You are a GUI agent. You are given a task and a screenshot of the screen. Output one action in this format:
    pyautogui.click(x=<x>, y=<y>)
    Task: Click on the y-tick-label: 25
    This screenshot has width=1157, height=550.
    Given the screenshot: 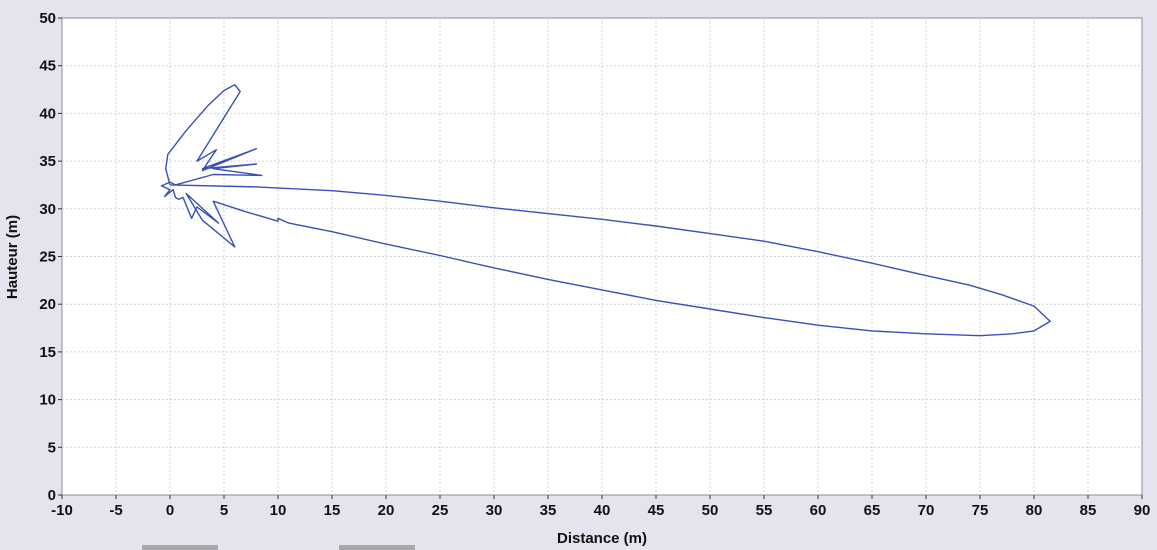 What is the action you would take?
    pyautogui.click(x=47, y=257)
    